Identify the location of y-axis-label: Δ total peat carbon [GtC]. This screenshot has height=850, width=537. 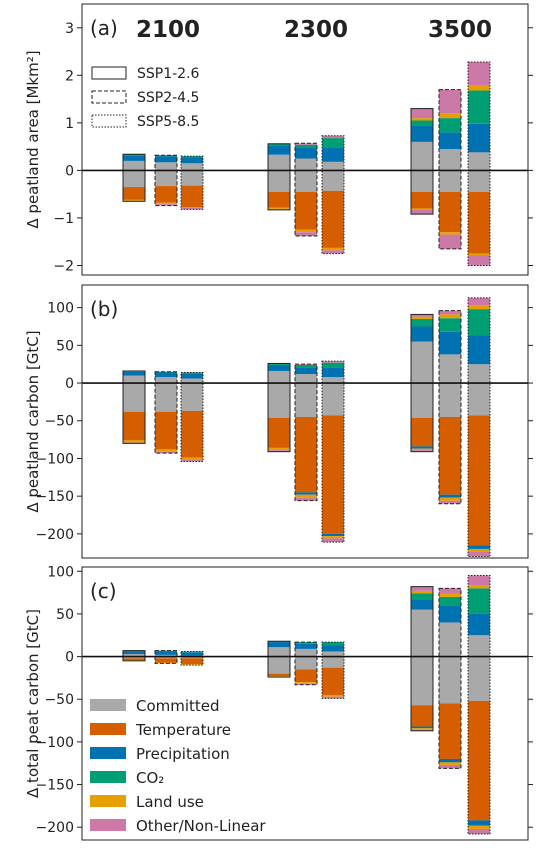
(33, 703).